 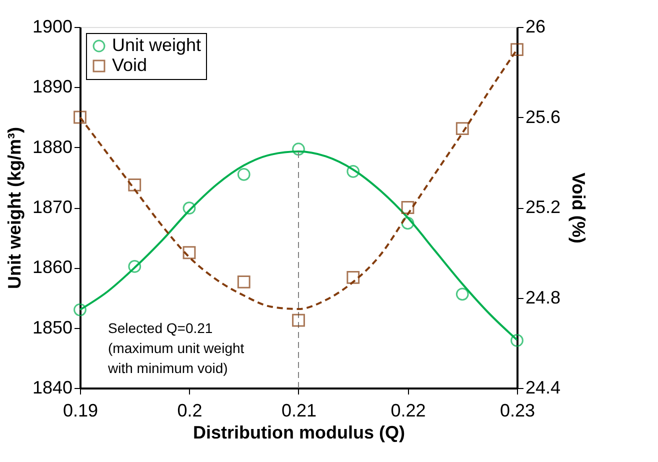 I want to click on y-tick-label: 1860, so click(x=52, y=267).